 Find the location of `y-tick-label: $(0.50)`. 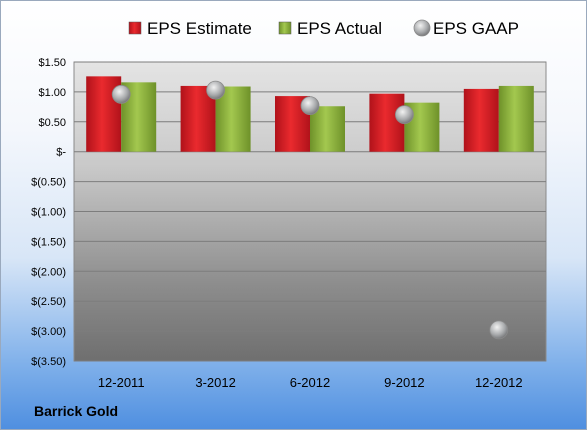

y-tick-label: $(0.50) is located at coordinates (48, 183).